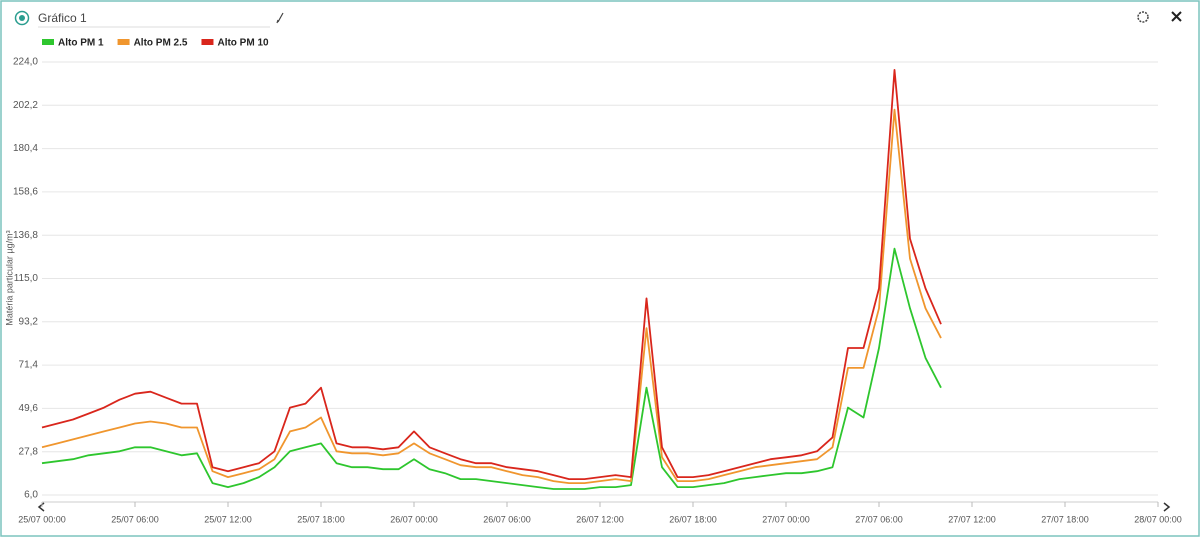 This screenshot has height=537, width=1200. What do you see at coordinates (414, 519) in the screenshot?
I see `x-tick-label: 26/07 00:00` at bounding box center [414, 519].